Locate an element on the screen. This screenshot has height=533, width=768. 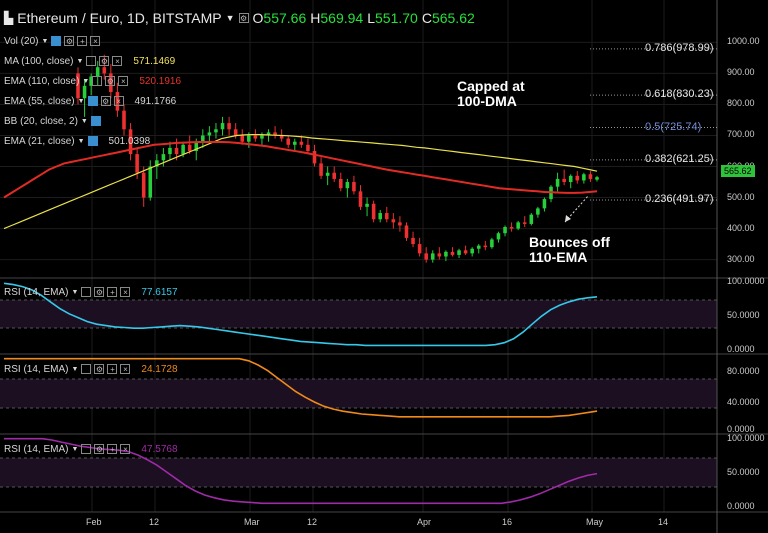
indicator-ema110: EMA (110, close) ▼ ⚙ × 520.1916 is located at coordinates (92, 81).